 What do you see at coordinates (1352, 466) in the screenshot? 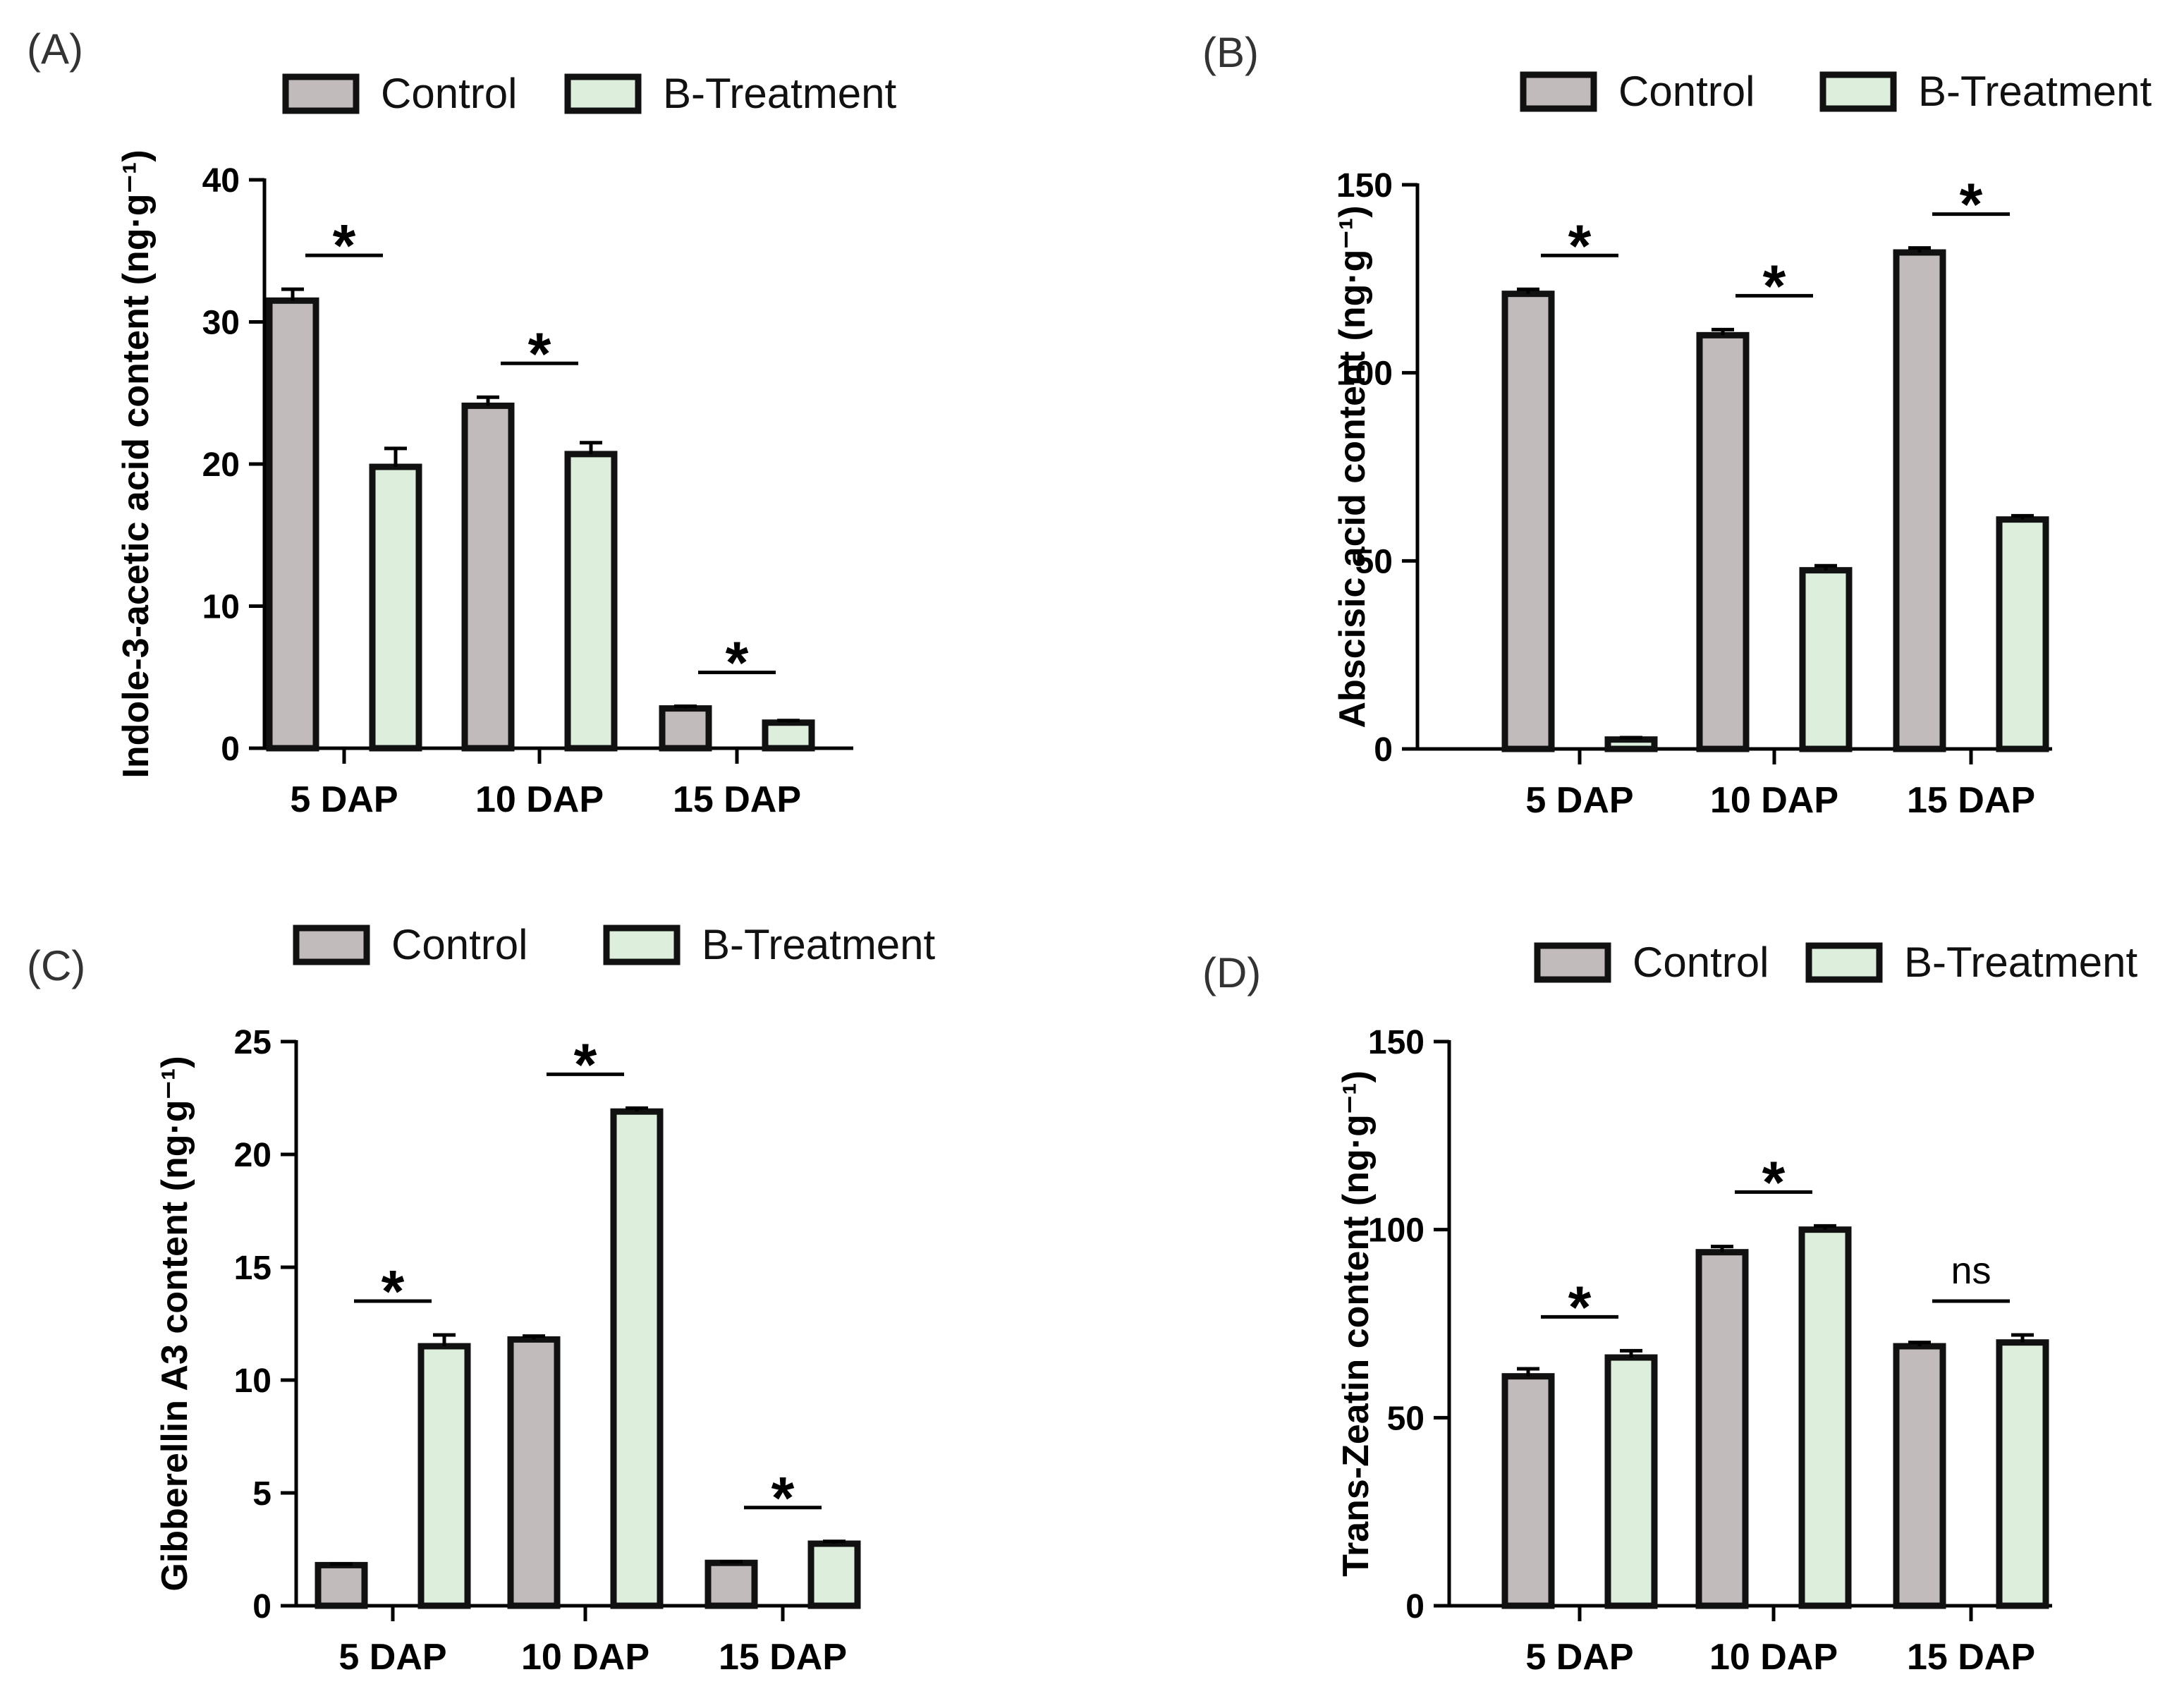
I see `y-axis-label: Abscisic acid content (ng·g⁻¹)` at bounding box center [1352, 466].